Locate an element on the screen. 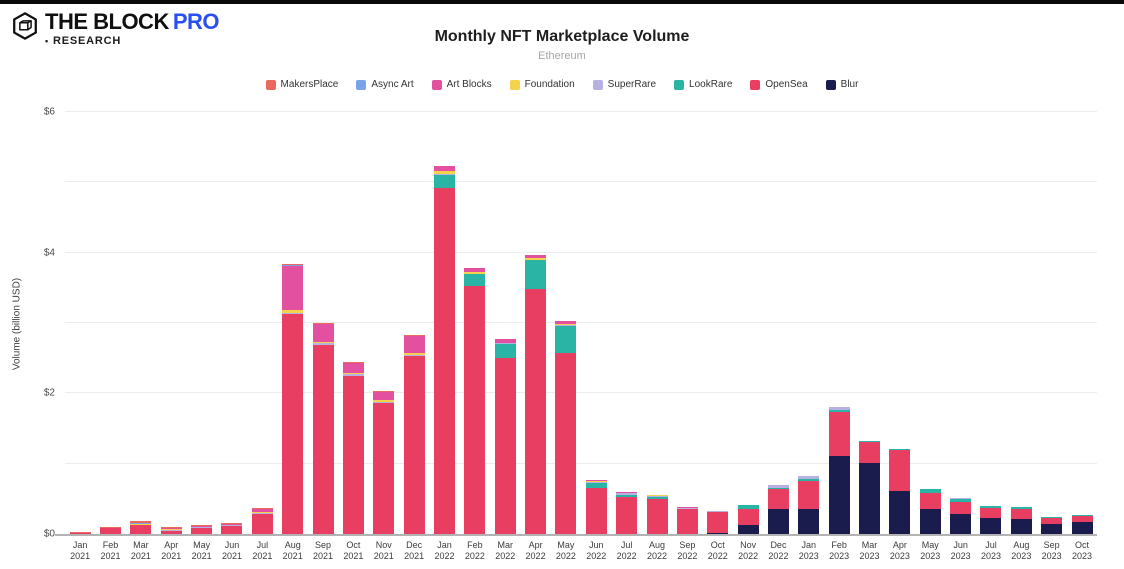 The width and height of the screenshot is (1124, 569). bar-nov-2022 is located at coordinates (748, 519).